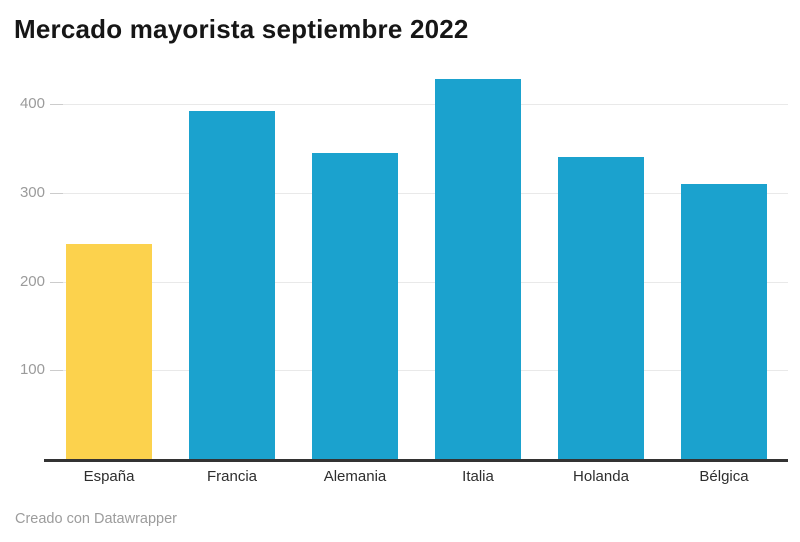  I want to click on x-axis-label-holanda: Holanda, so click(601, 476).